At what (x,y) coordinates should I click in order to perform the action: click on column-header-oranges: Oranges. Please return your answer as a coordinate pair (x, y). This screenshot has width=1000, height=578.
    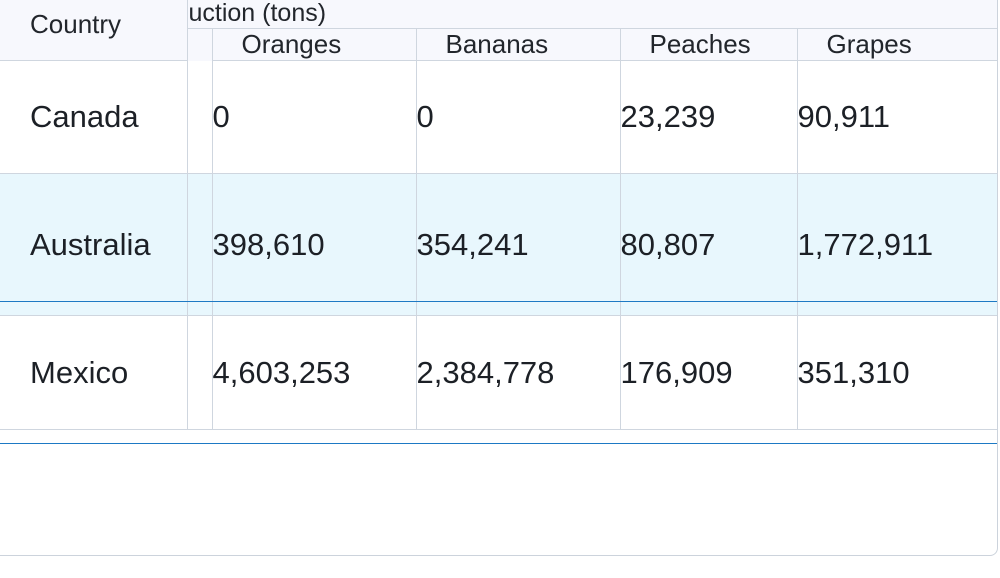
    Looking at the image, I should click on (314, 44).